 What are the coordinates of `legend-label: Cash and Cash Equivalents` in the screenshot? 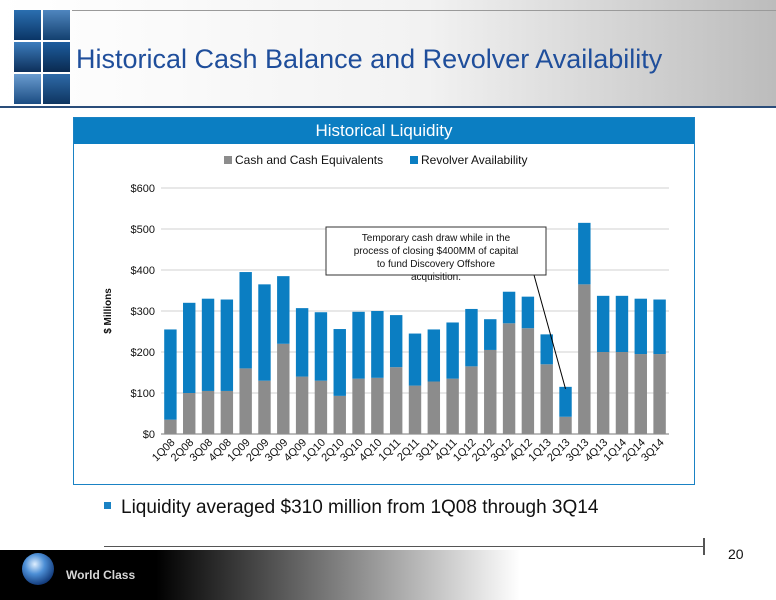 It's located at (309, 160).